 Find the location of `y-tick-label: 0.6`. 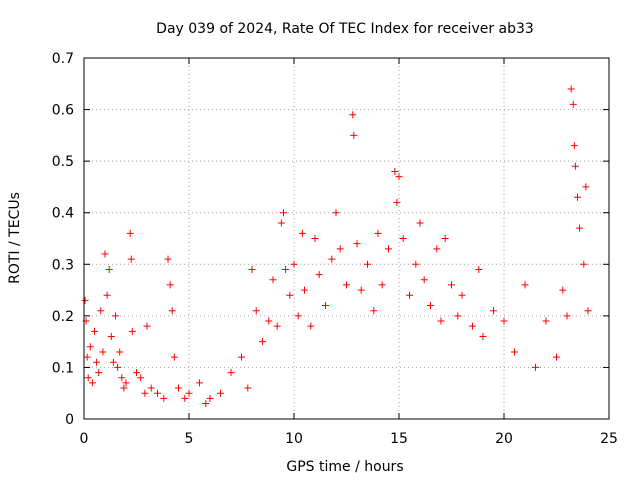

y-tick-label: 0.6 is located at coordinates (63, 111).